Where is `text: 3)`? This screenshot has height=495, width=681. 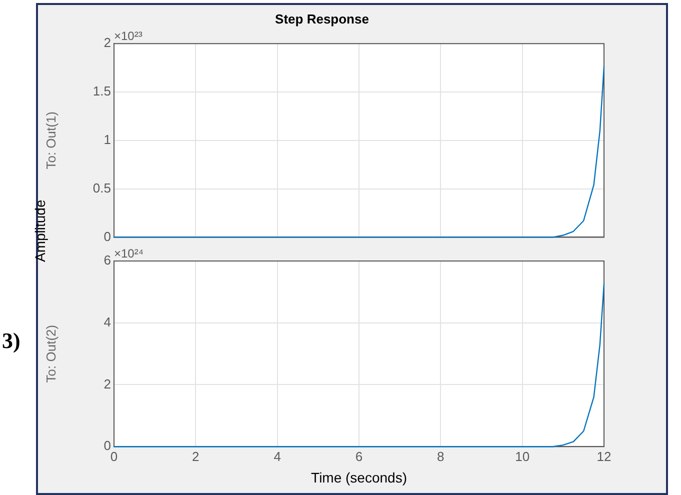 text: 3) is located at coordinates (11, 341).